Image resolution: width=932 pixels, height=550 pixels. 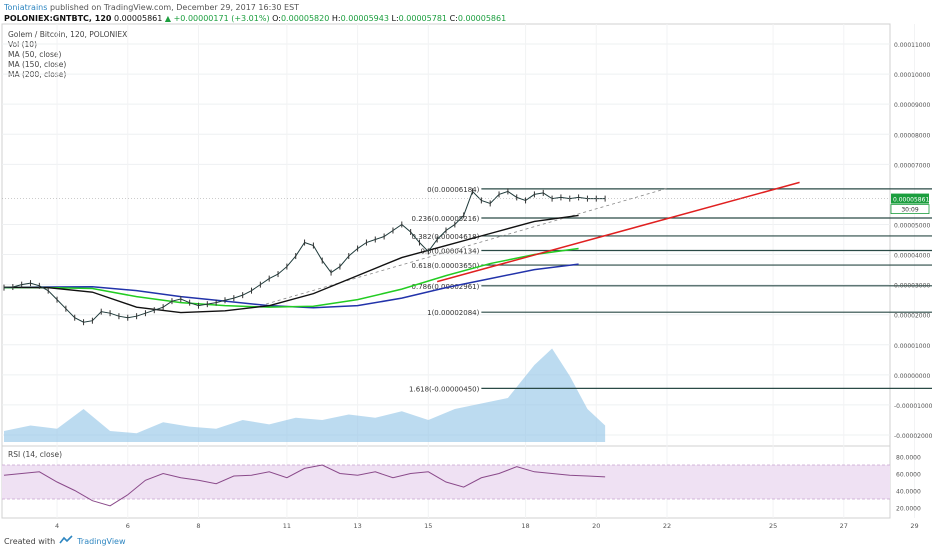 I want to click on rsi-label: RSI (14, close), so click(x=35, y=454).